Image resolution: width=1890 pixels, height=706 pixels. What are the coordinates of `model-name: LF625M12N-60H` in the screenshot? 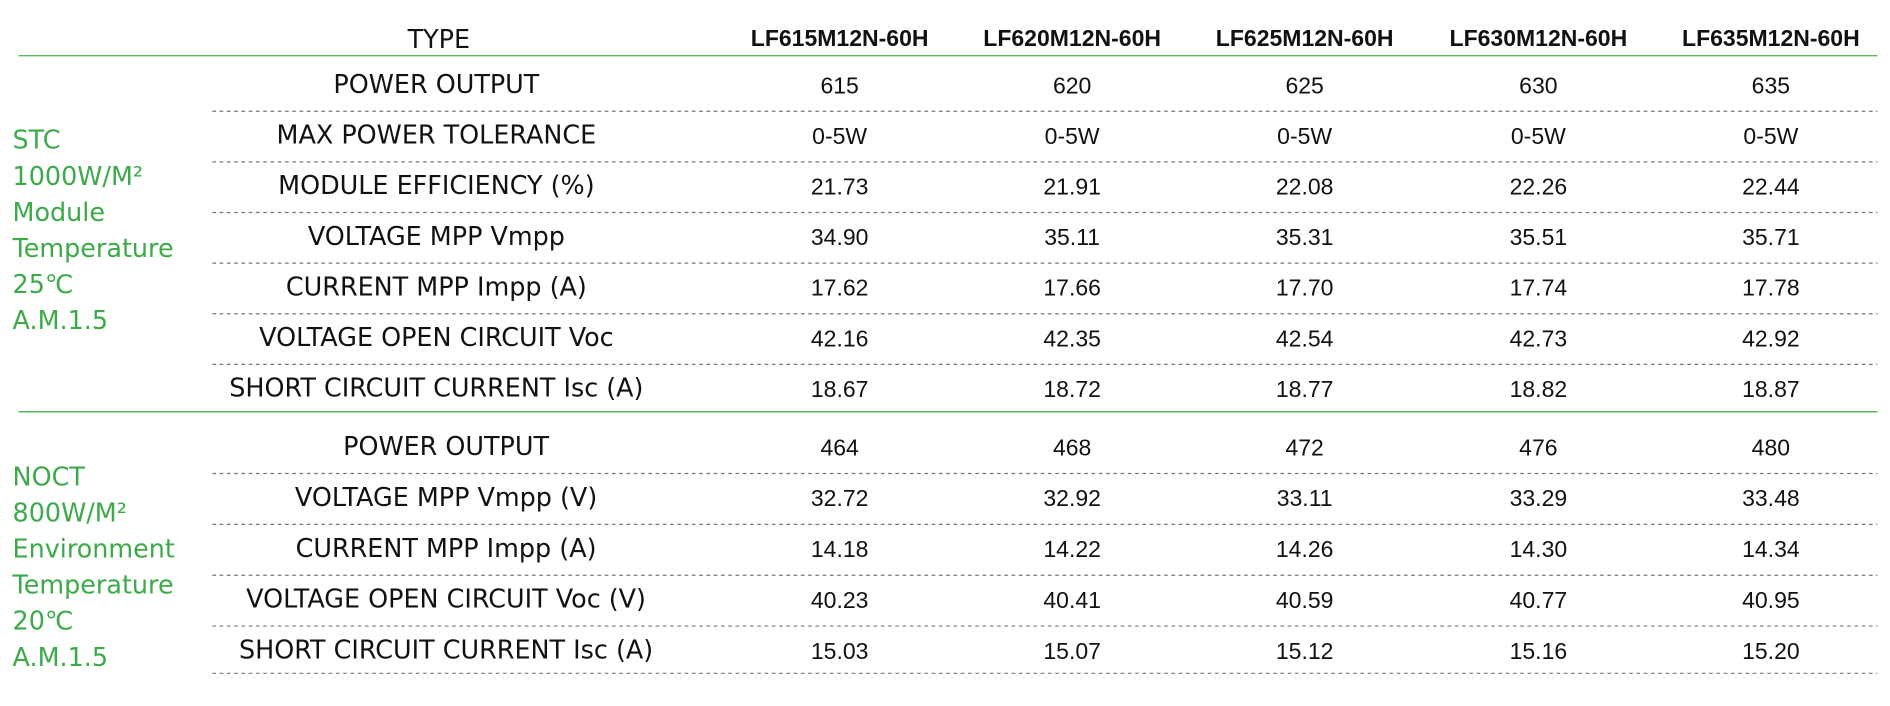 It's located at (1305, 38).